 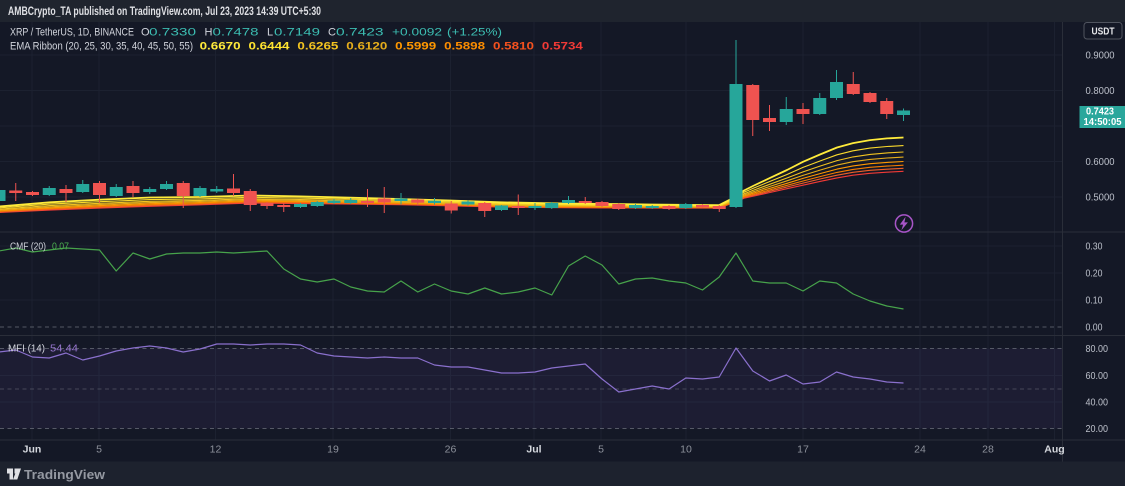 What do you see at coordinates (415, 47) in the screenshot?
I see `svg-text: 0.5999` at bounding box center [415, 47].